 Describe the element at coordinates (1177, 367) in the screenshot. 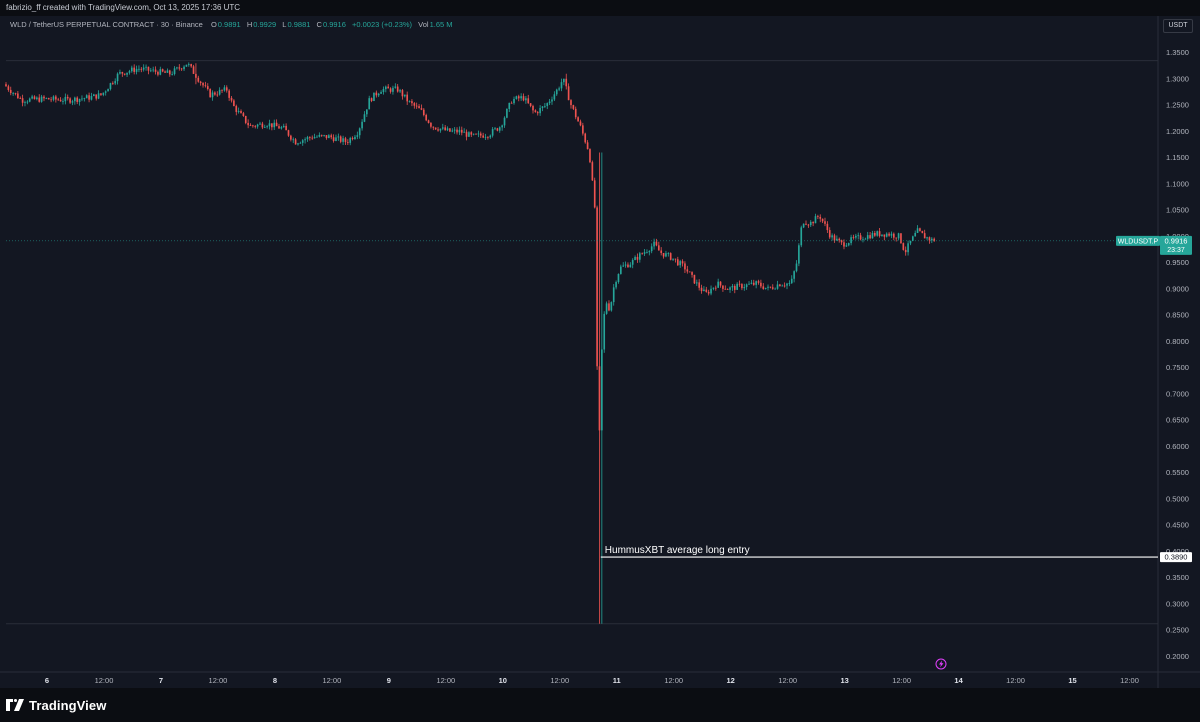

I see `y-tick-label: 0.7500` at that location.